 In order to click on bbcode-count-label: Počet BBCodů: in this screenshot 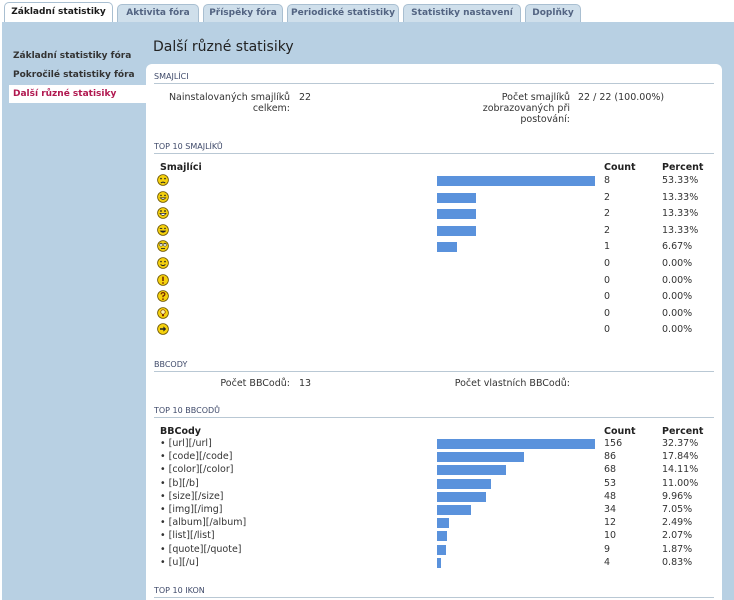, I will do `click(255, 383)`.